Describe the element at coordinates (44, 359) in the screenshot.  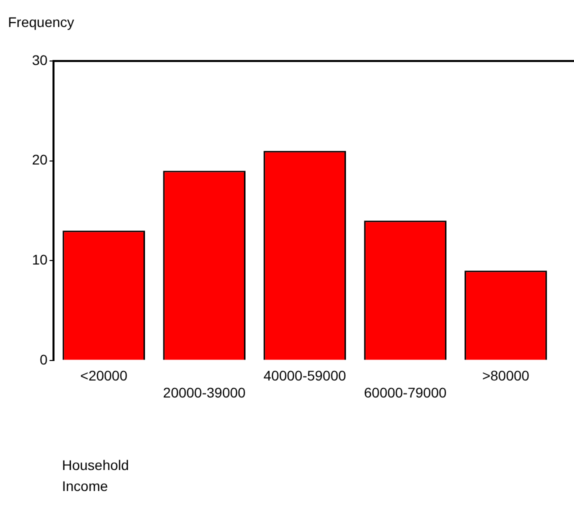
I see `y-tick-label: 0` at that location.